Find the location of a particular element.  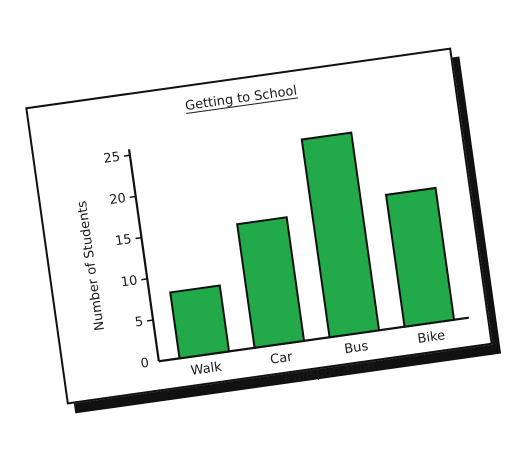

bar-bus is located at coordinates (340, 235).